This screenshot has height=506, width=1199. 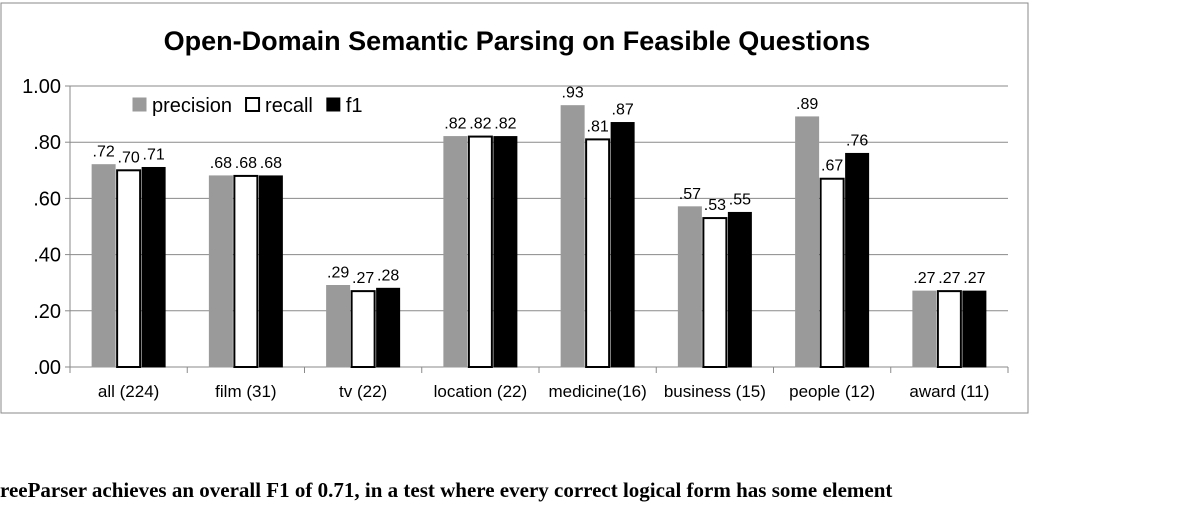 What do you see at coordinates (47, 312) in the screenshot?
I see `y-tick-label: .20` at bounding box center [47, 312].